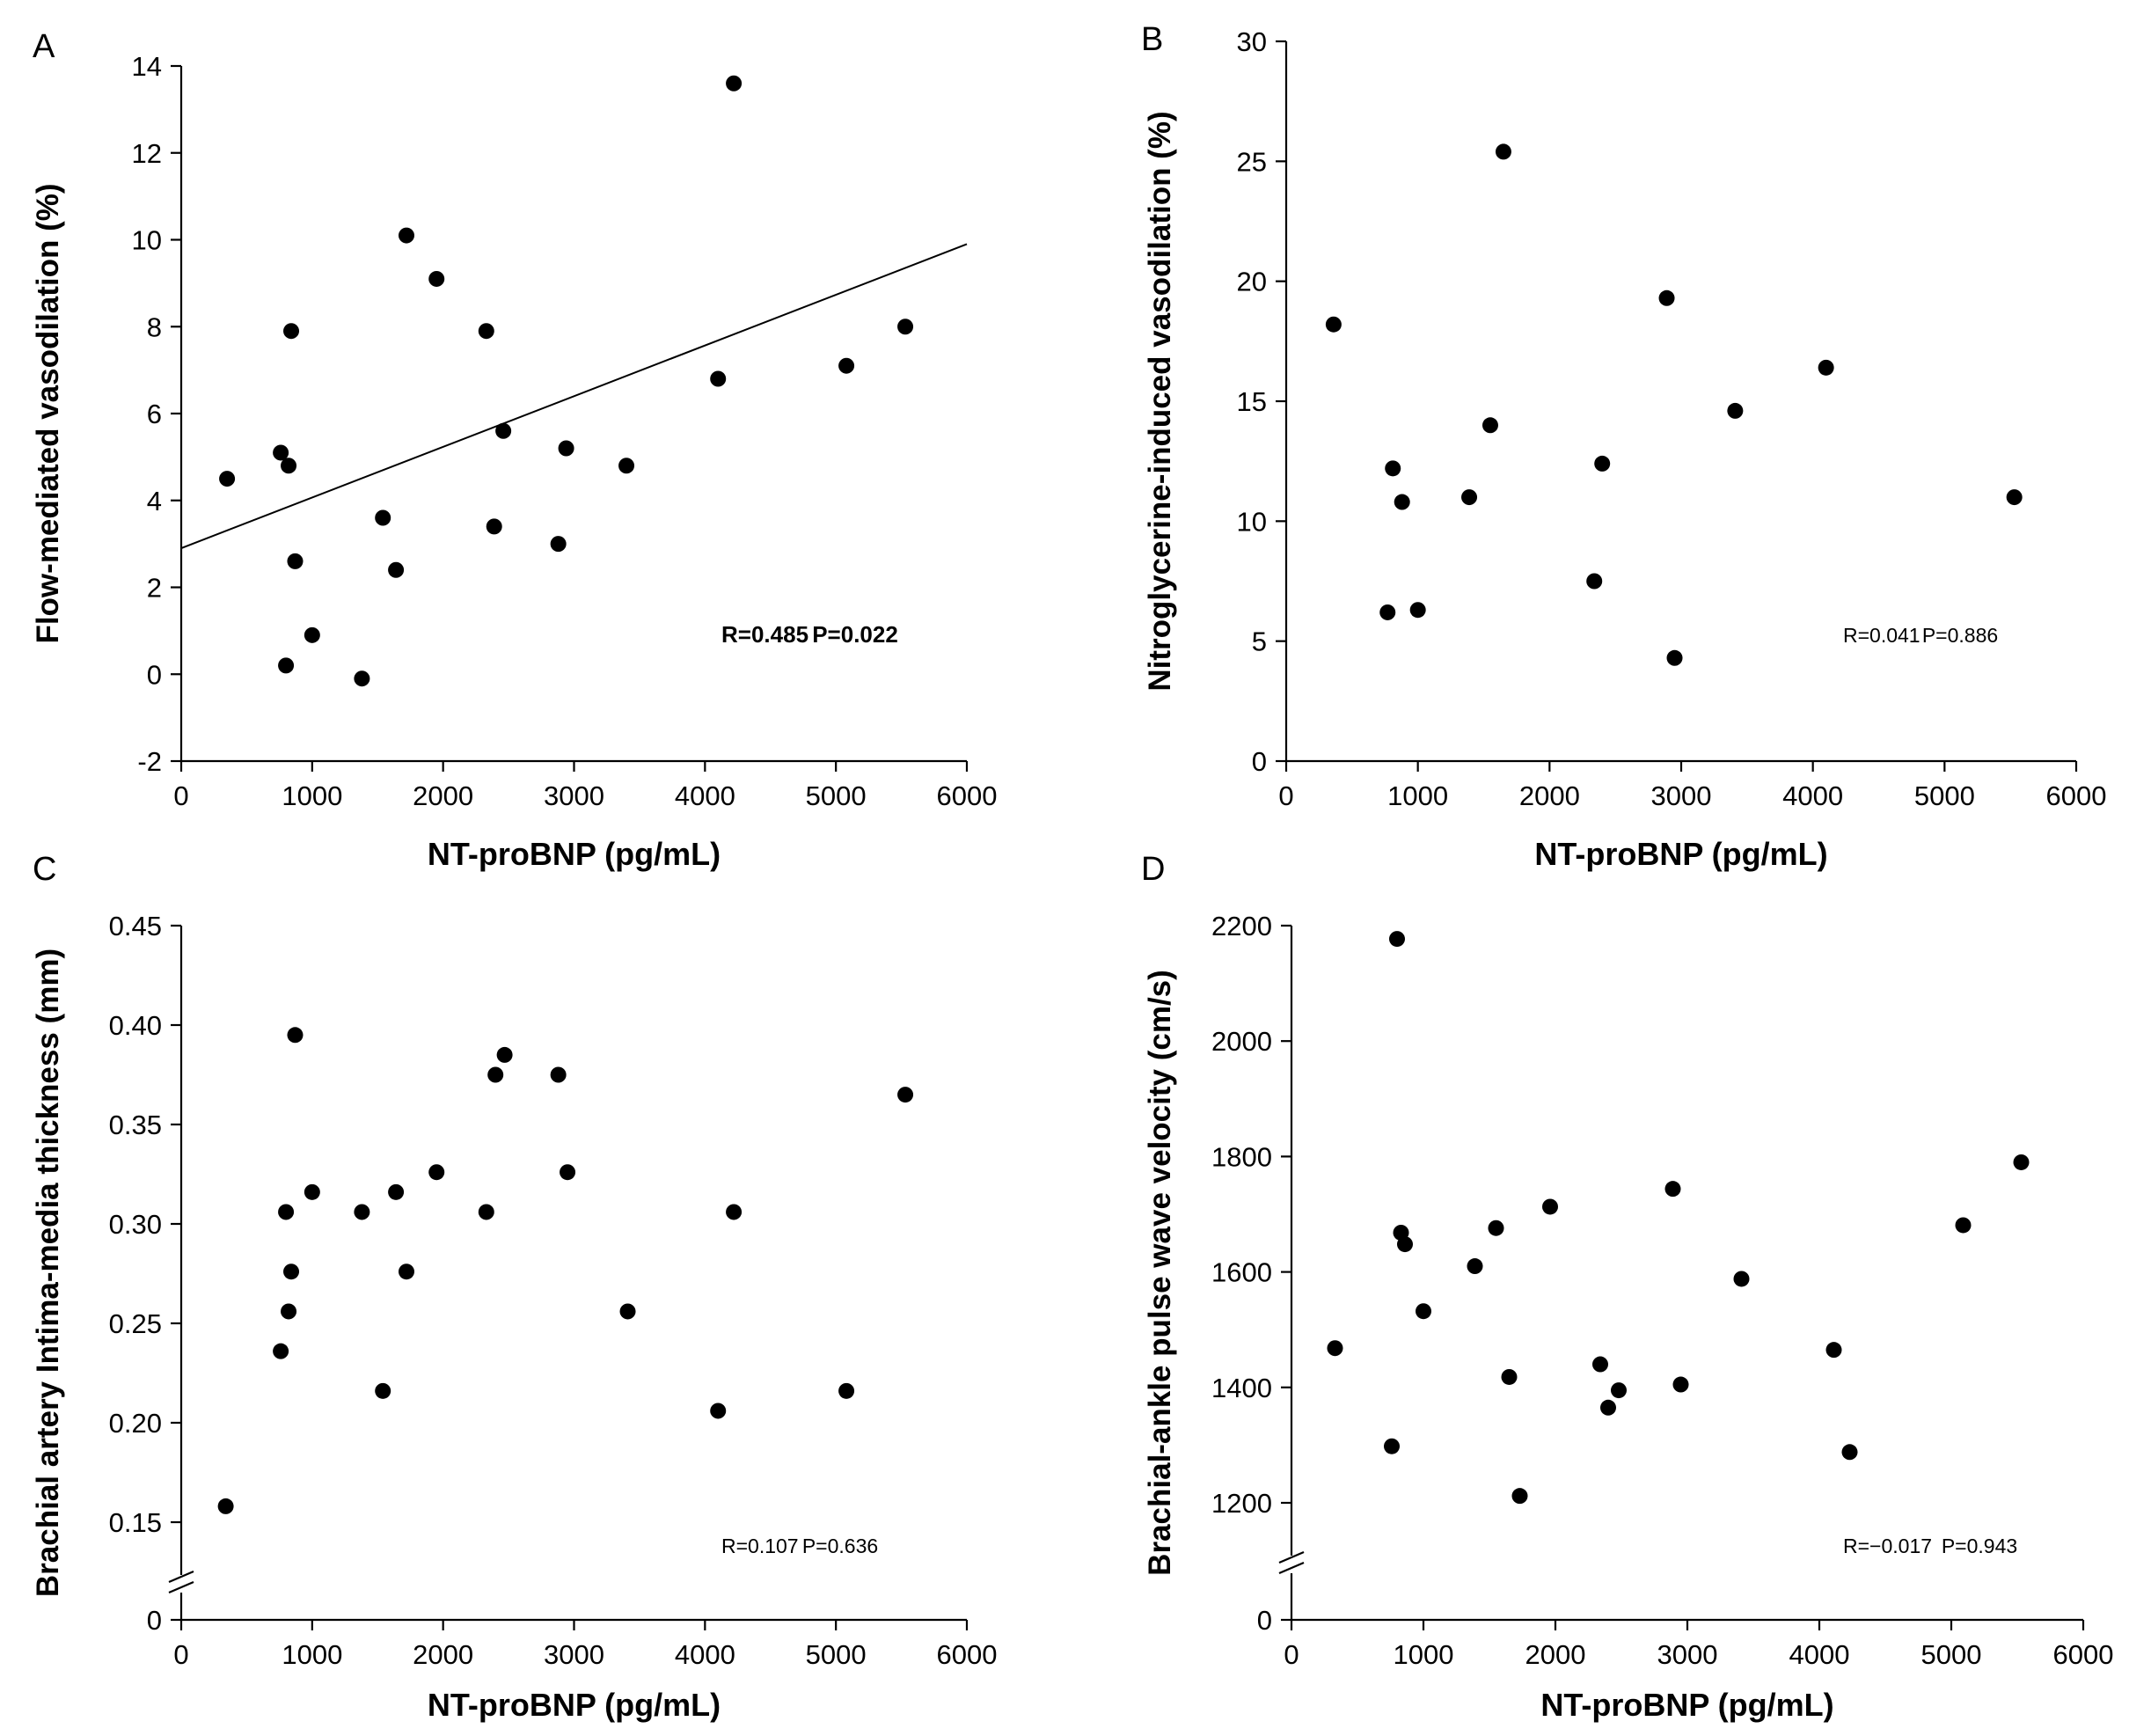 This screenshot has width=2129, height=1736. I want to click on x-tick-label: 6000, so click(967, 1654).